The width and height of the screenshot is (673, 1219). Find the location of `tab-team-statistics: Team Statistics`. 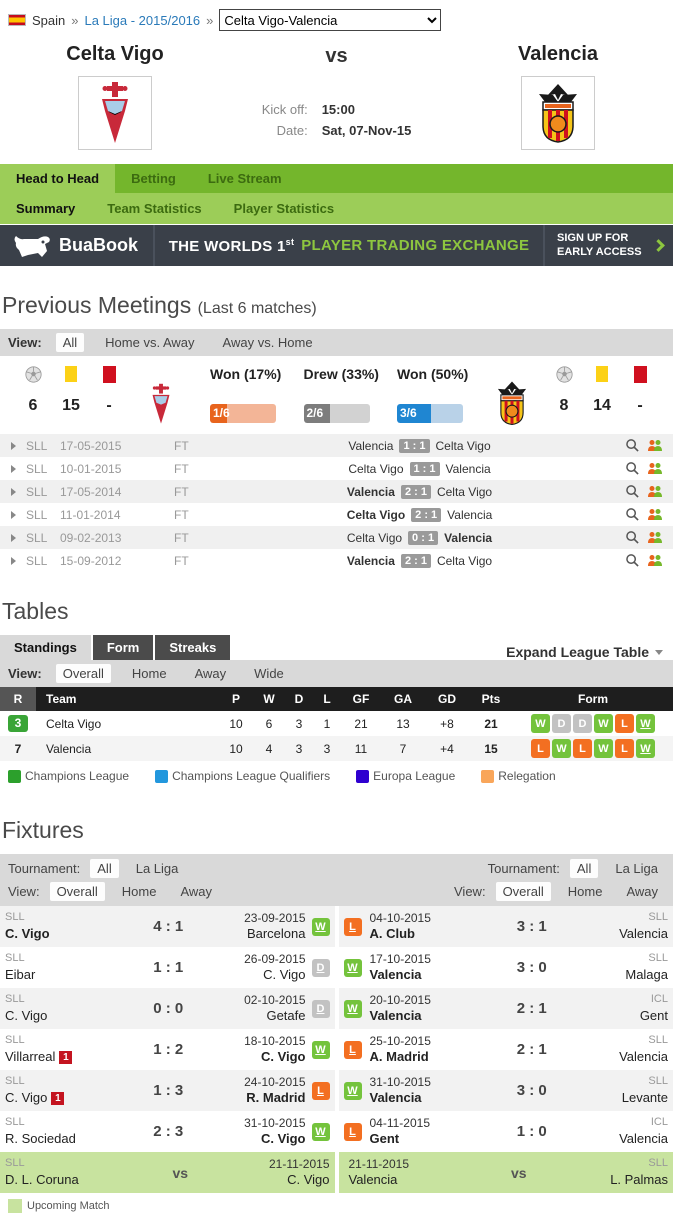

tab-team-statistics: Team Statistics is located at coordinates (154, 208).